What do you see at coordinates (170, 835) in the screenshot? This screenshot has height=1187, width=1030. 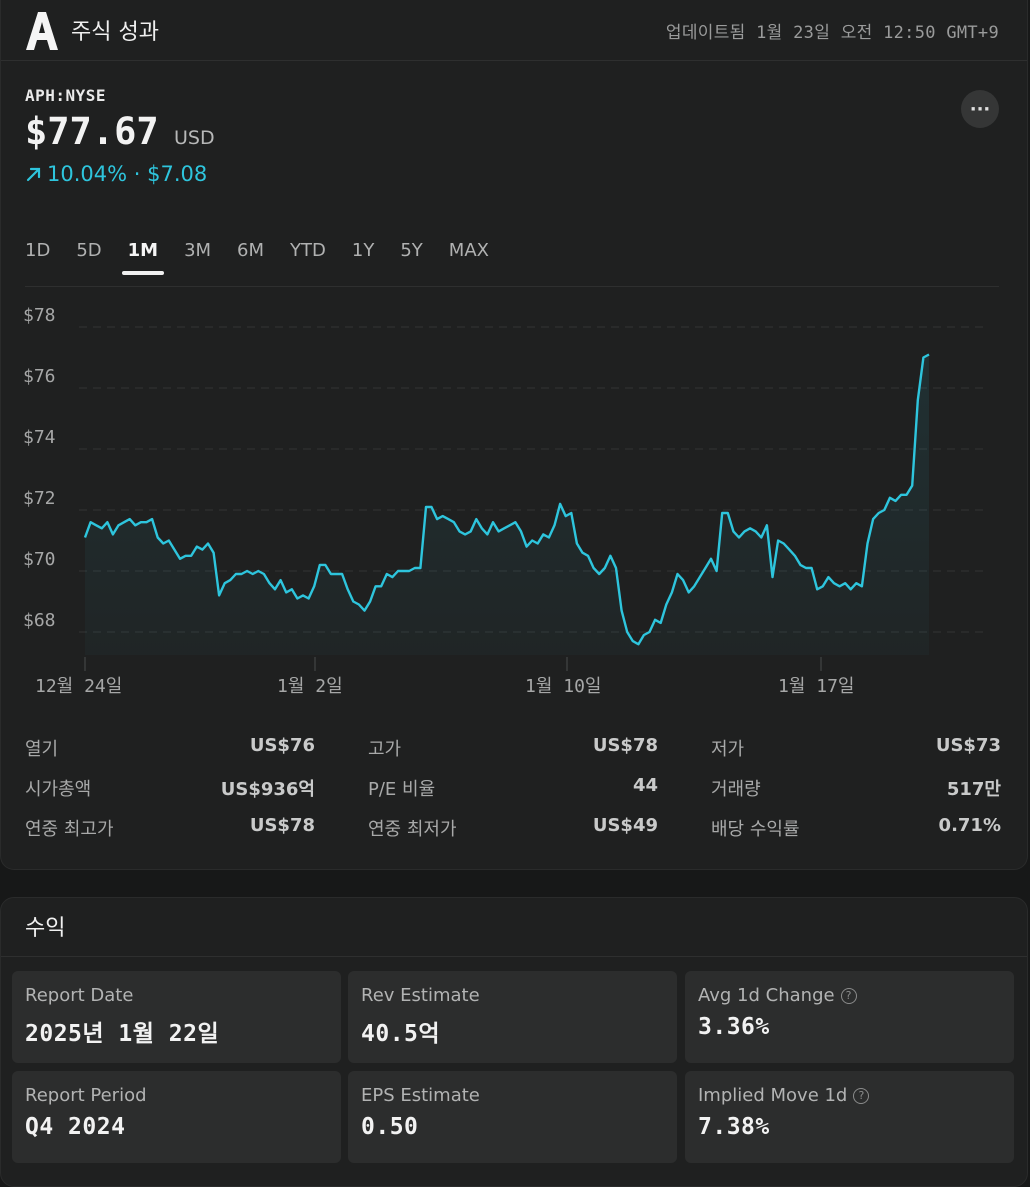 I see `stat-row: 연중 최고가 US$78` at bounding box center [170, 835].